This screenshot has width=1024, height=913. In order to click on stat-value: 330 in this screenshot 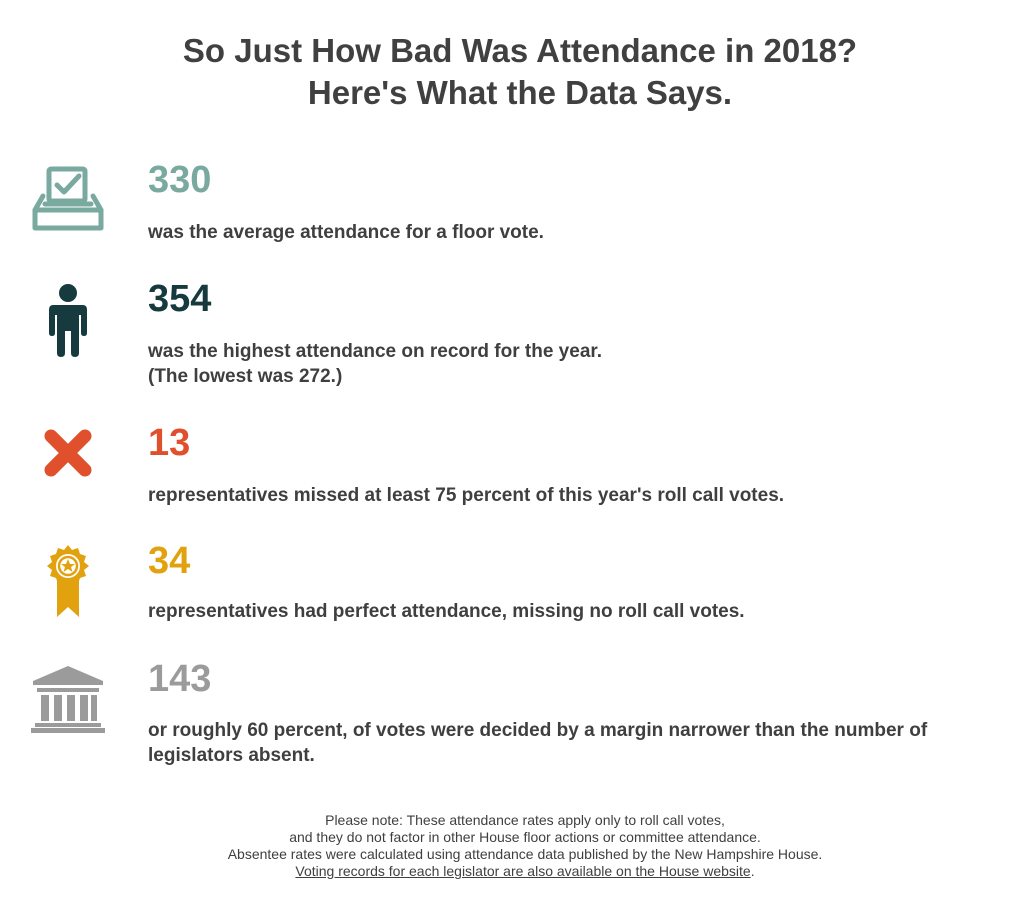, I will do `click(180, 180)`.